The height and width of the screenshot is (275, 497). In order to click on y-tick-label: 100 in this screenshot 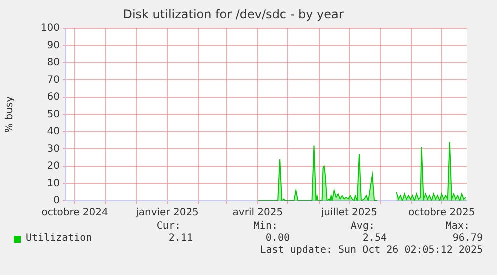, I will do `click(50, 28)`.